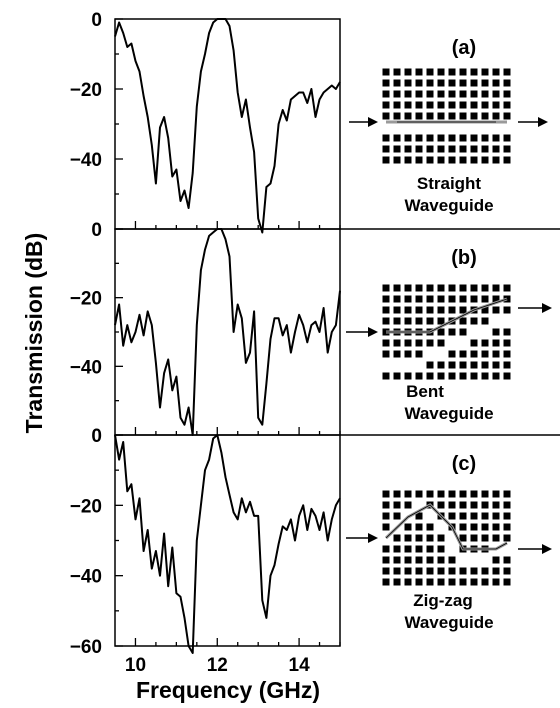 Image resolution: width=560 pixels, height=708 pixels. What do you see at coordinates (447, 315) in the screenshot?
I see `waveguide-centerline` at bounding box center [447, 315].